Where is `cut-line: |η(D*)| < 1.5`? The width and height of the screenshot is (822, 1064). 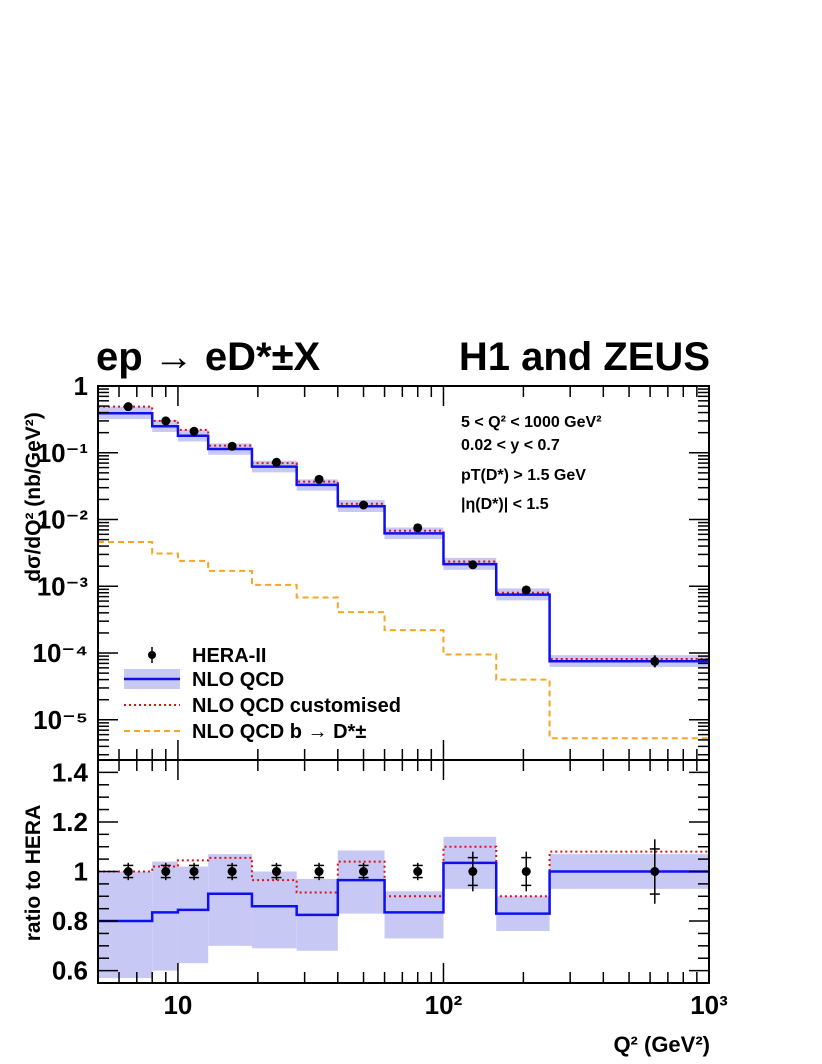
cut-line: |η(D*)| < 1.5 is located at coordinates (505, 504).